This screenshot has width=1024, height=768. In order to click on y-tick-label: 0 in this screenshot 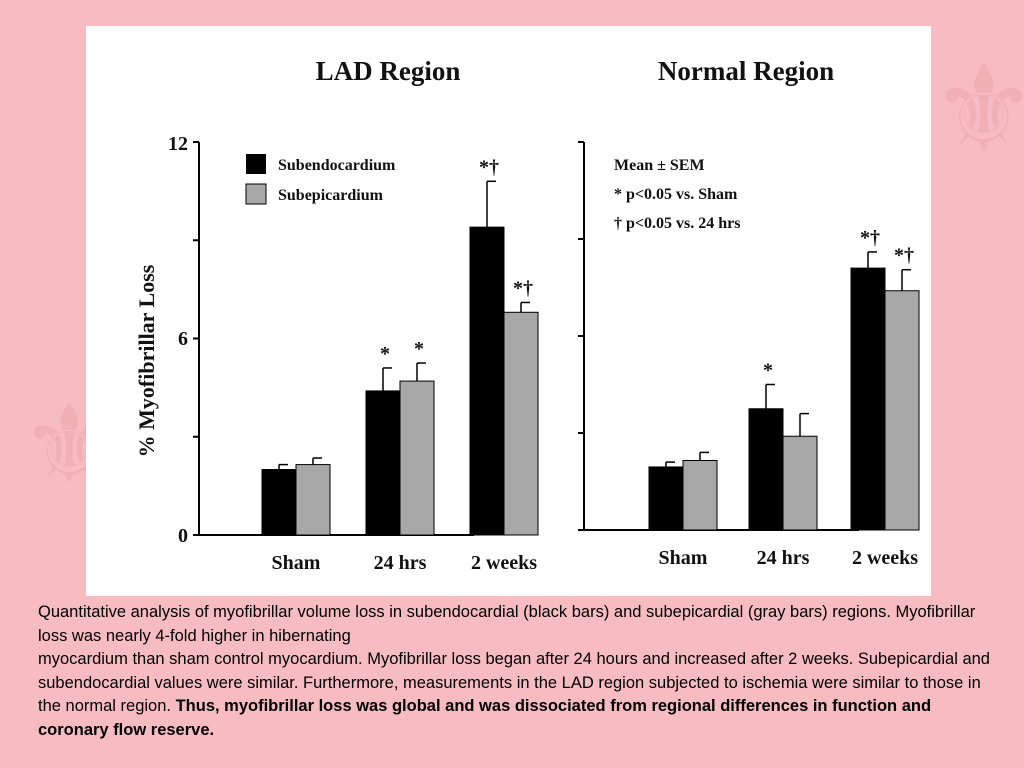, I will do `click(183, 536)`.